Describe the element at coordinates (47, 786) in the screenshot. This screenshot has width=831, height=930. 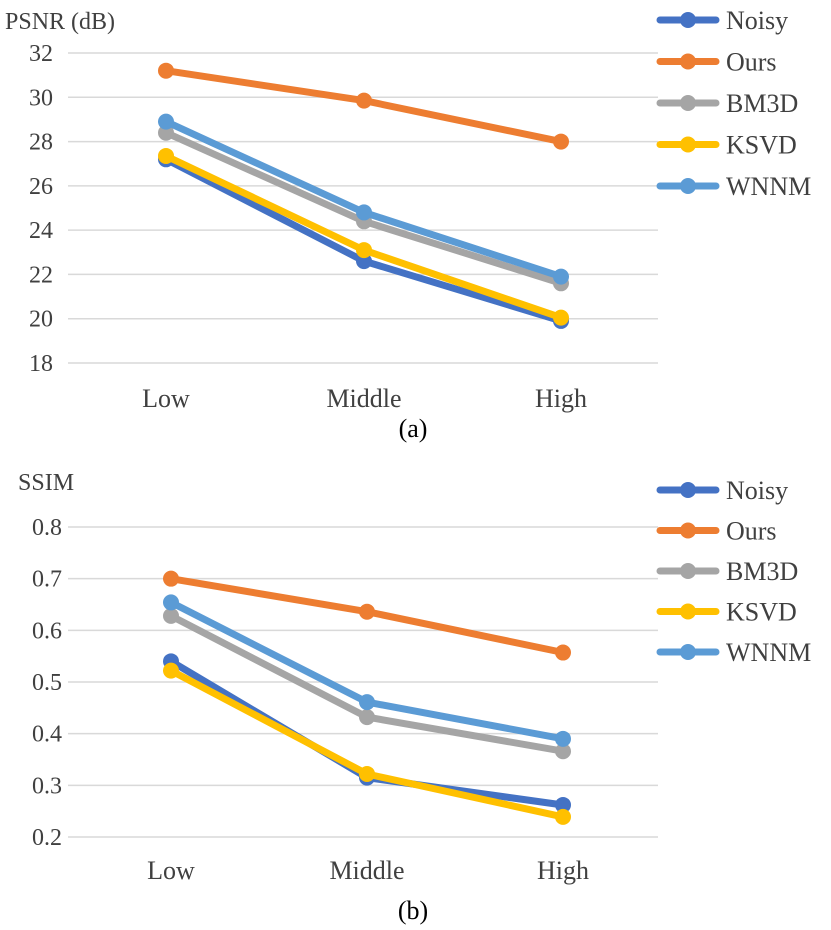
I see `y-tick-label: 0.3` at that location.